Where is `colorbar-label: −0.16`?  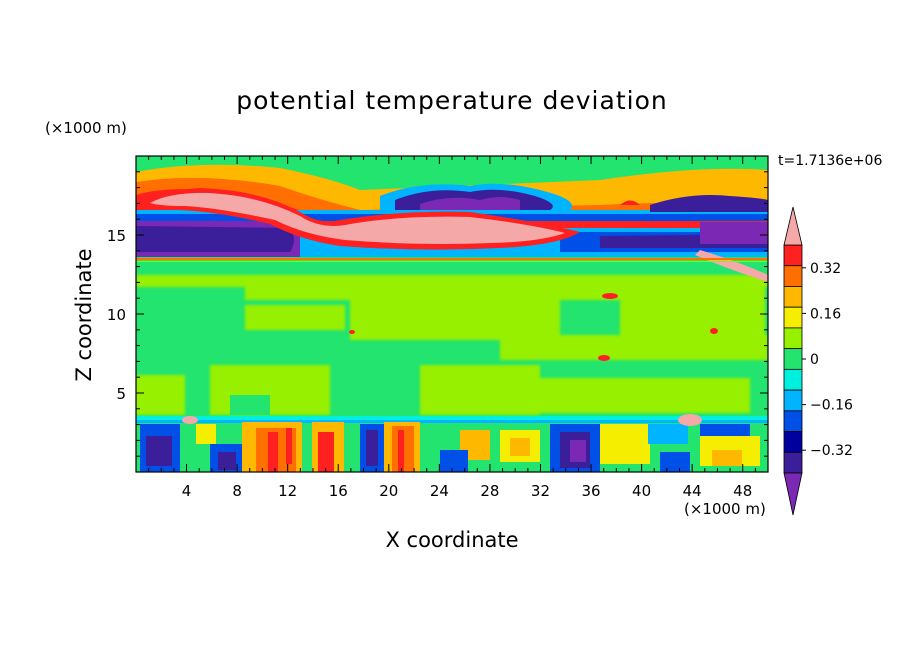
colorbar-label: −0.16 is located at coordinates (831, 406).